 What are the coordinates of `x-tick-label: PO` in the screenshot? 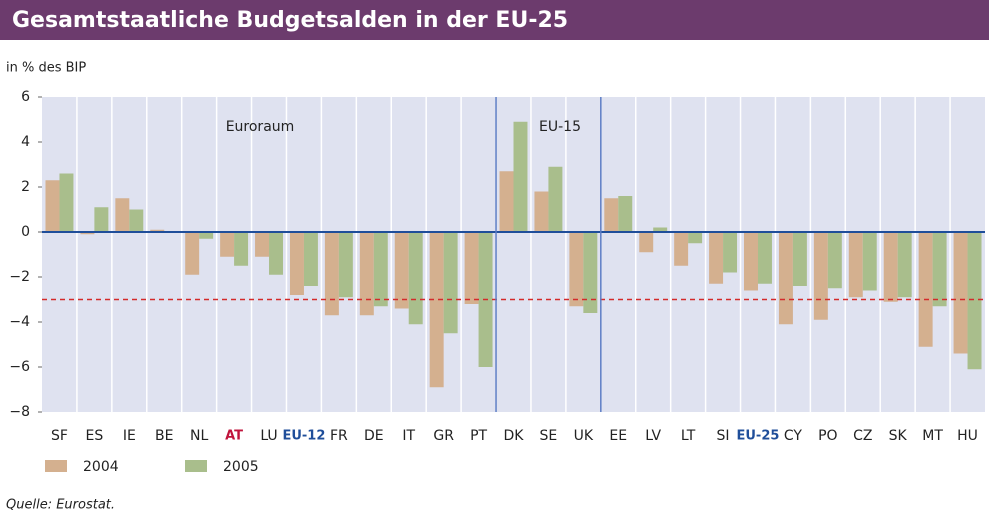 It's located at (827, 436).